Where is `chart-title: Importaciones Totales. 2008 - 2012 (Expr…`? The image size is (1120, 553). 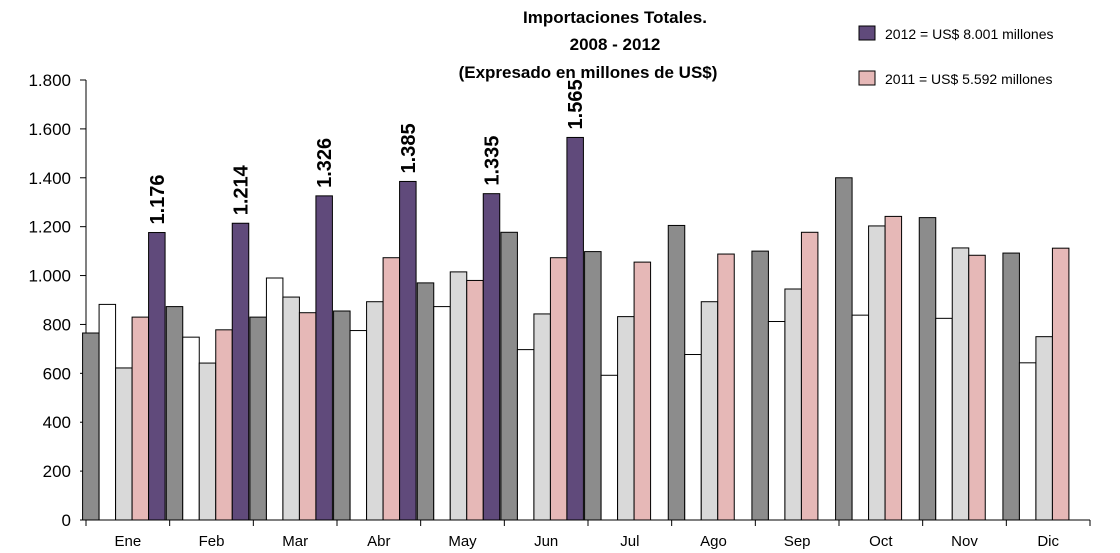 chart-title: Importaciones Totales. 2008 - 2012 (Expr… is located at coordinates (588, 45).